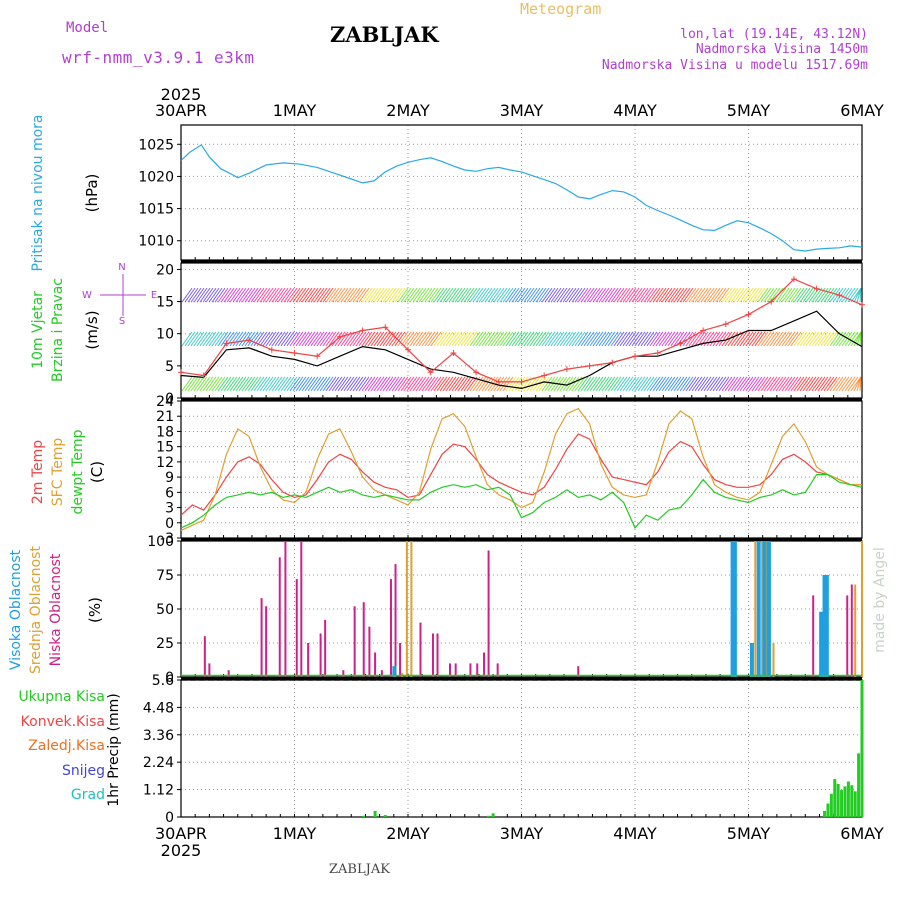 The height and width of the screenshot is (900, 900). I want to click on y-tick-label: 1010, so click(156, 242).